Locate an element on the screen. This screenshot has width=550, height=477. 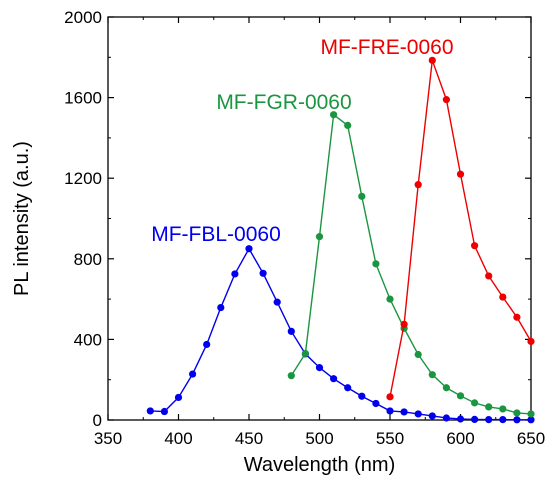
x-tick-label: 550 is located at coordinates (390, 438).